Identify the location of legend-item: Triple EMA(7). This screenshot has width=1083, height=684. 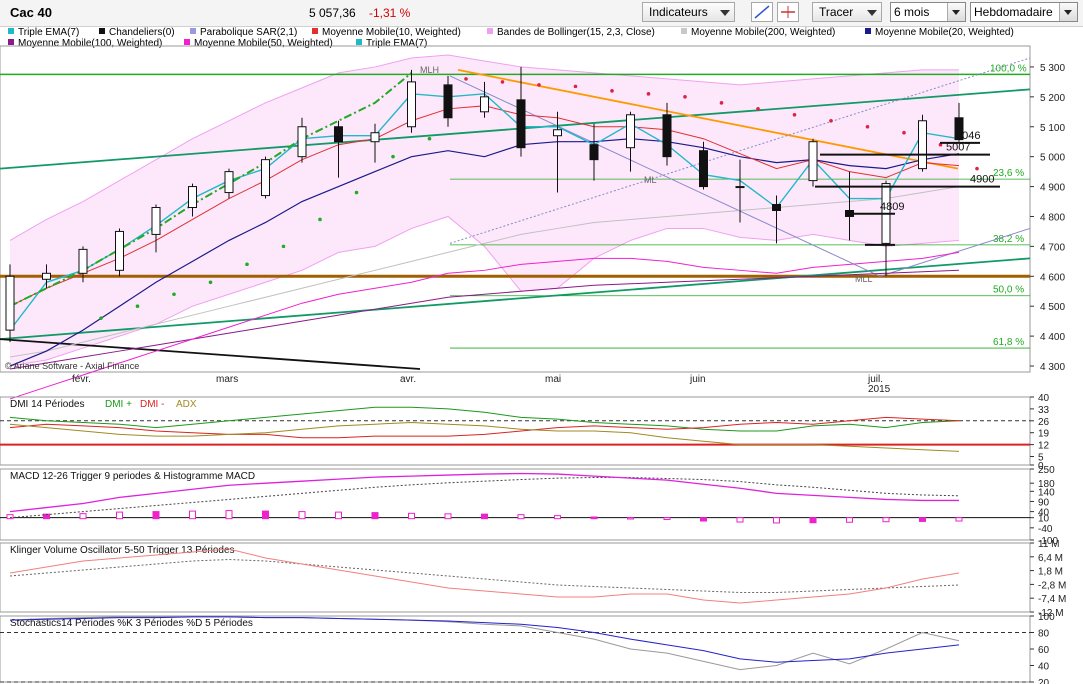
(43, 32).